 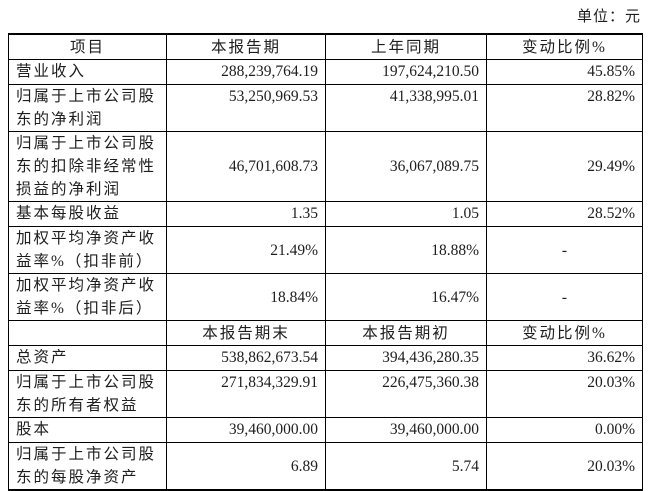 What do you see at coordinates (87, 333) in the screenshot?
I see `column-header` at bounding box center [87, 333].